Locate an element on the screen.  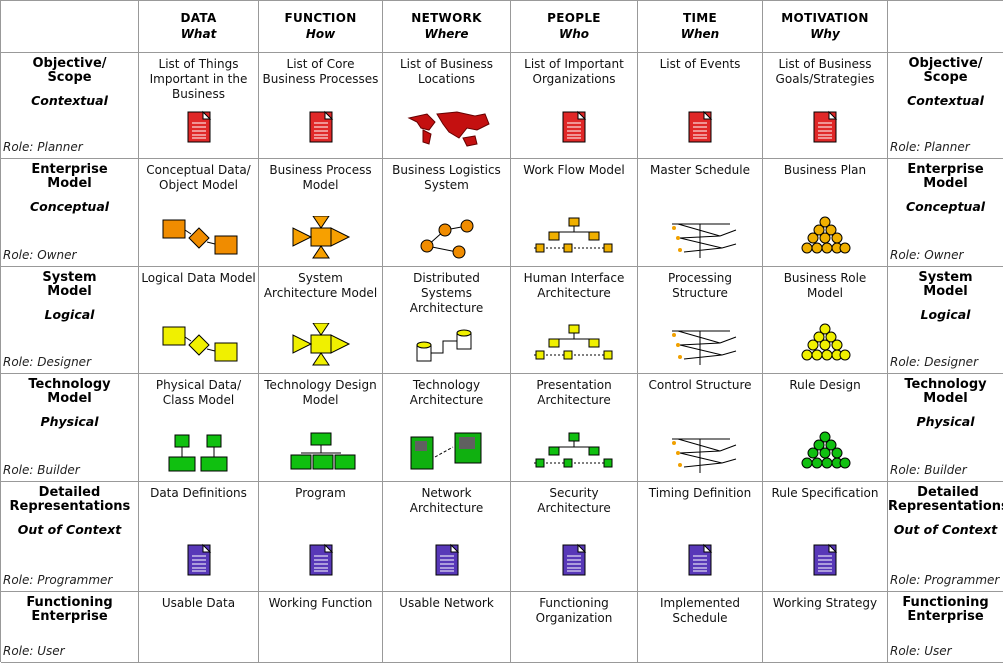
cell-text: Working Function is located at coordinates (320, 603).